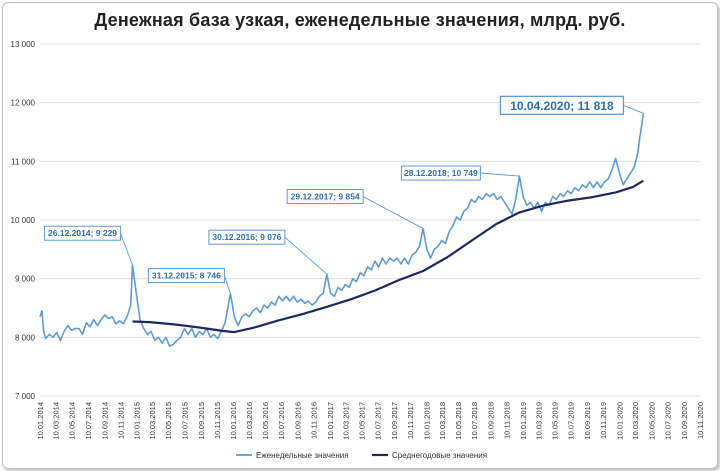 This screenshot has height=471, width=720. I want to click on x-tick-label: 10.01.2019, so click(523, 421).